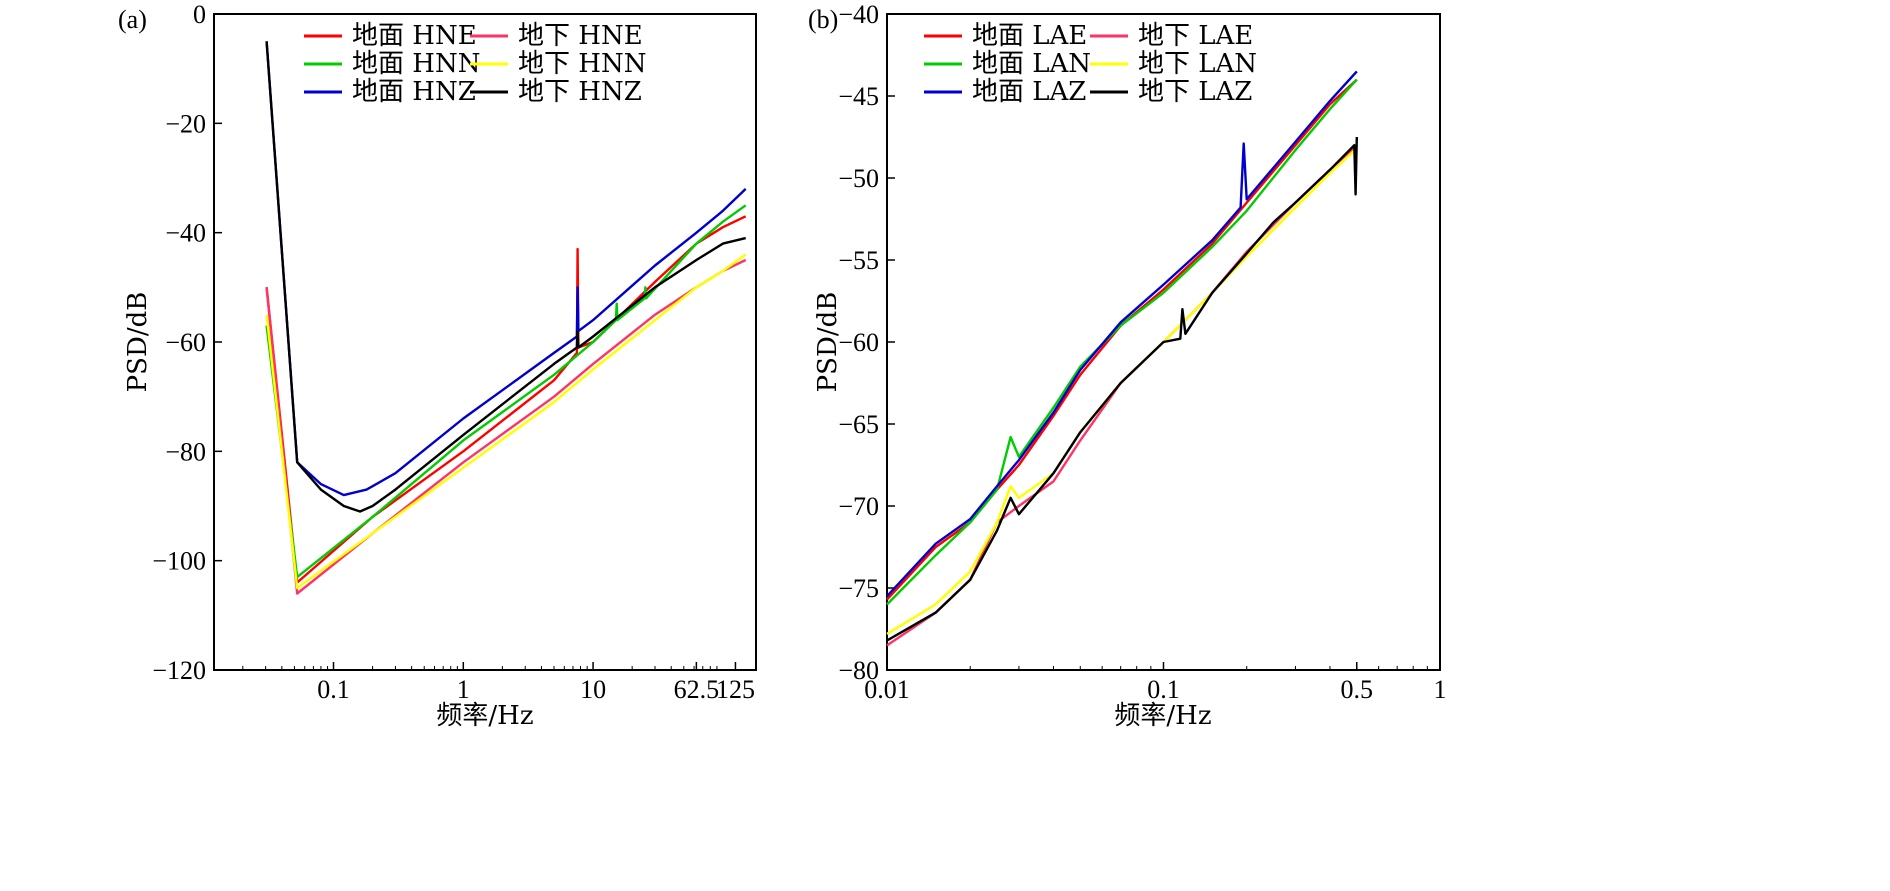  Describe the element at coordinates (132, 19) in the screenshot. I see `panel-label-a: (a)` at that location.